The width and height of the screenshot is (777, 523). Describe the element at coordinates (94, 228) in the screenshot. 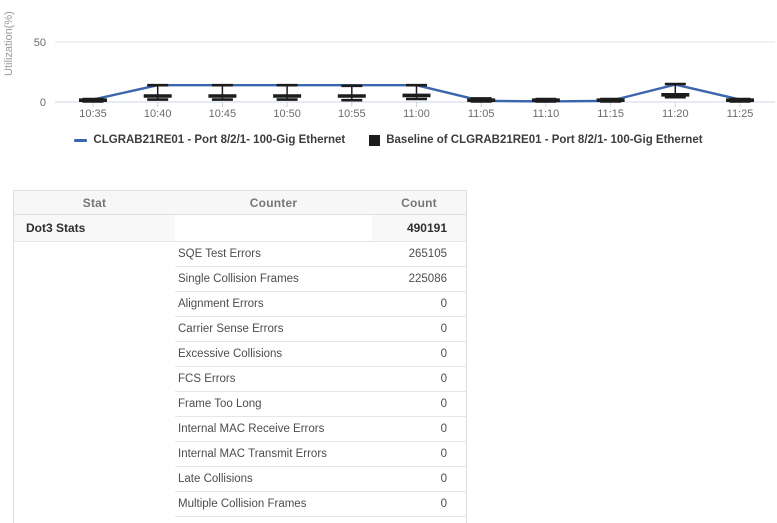

I see `group-stat-cell: Dot3 Stats` at that location.